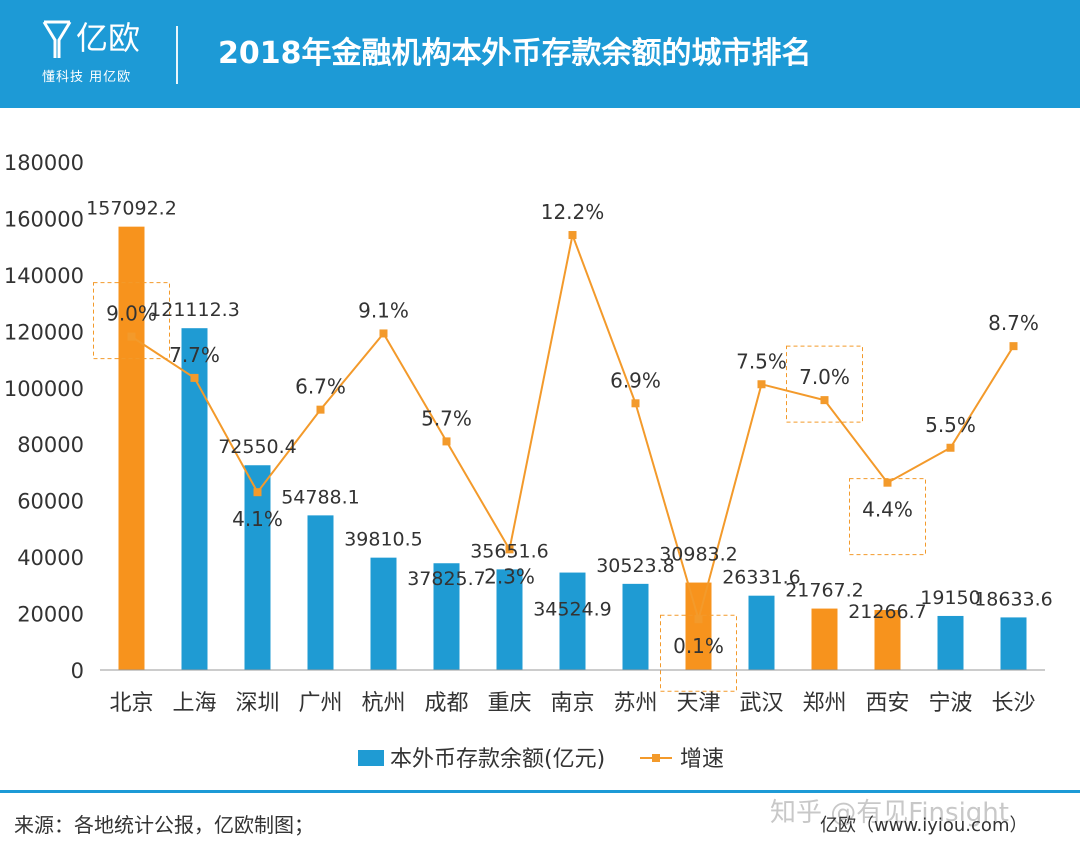 The image size is (1080, 862). Describe the element at coordinates (50, 558) in the screenshot. I see `y-tick-label: 40000` at that location.